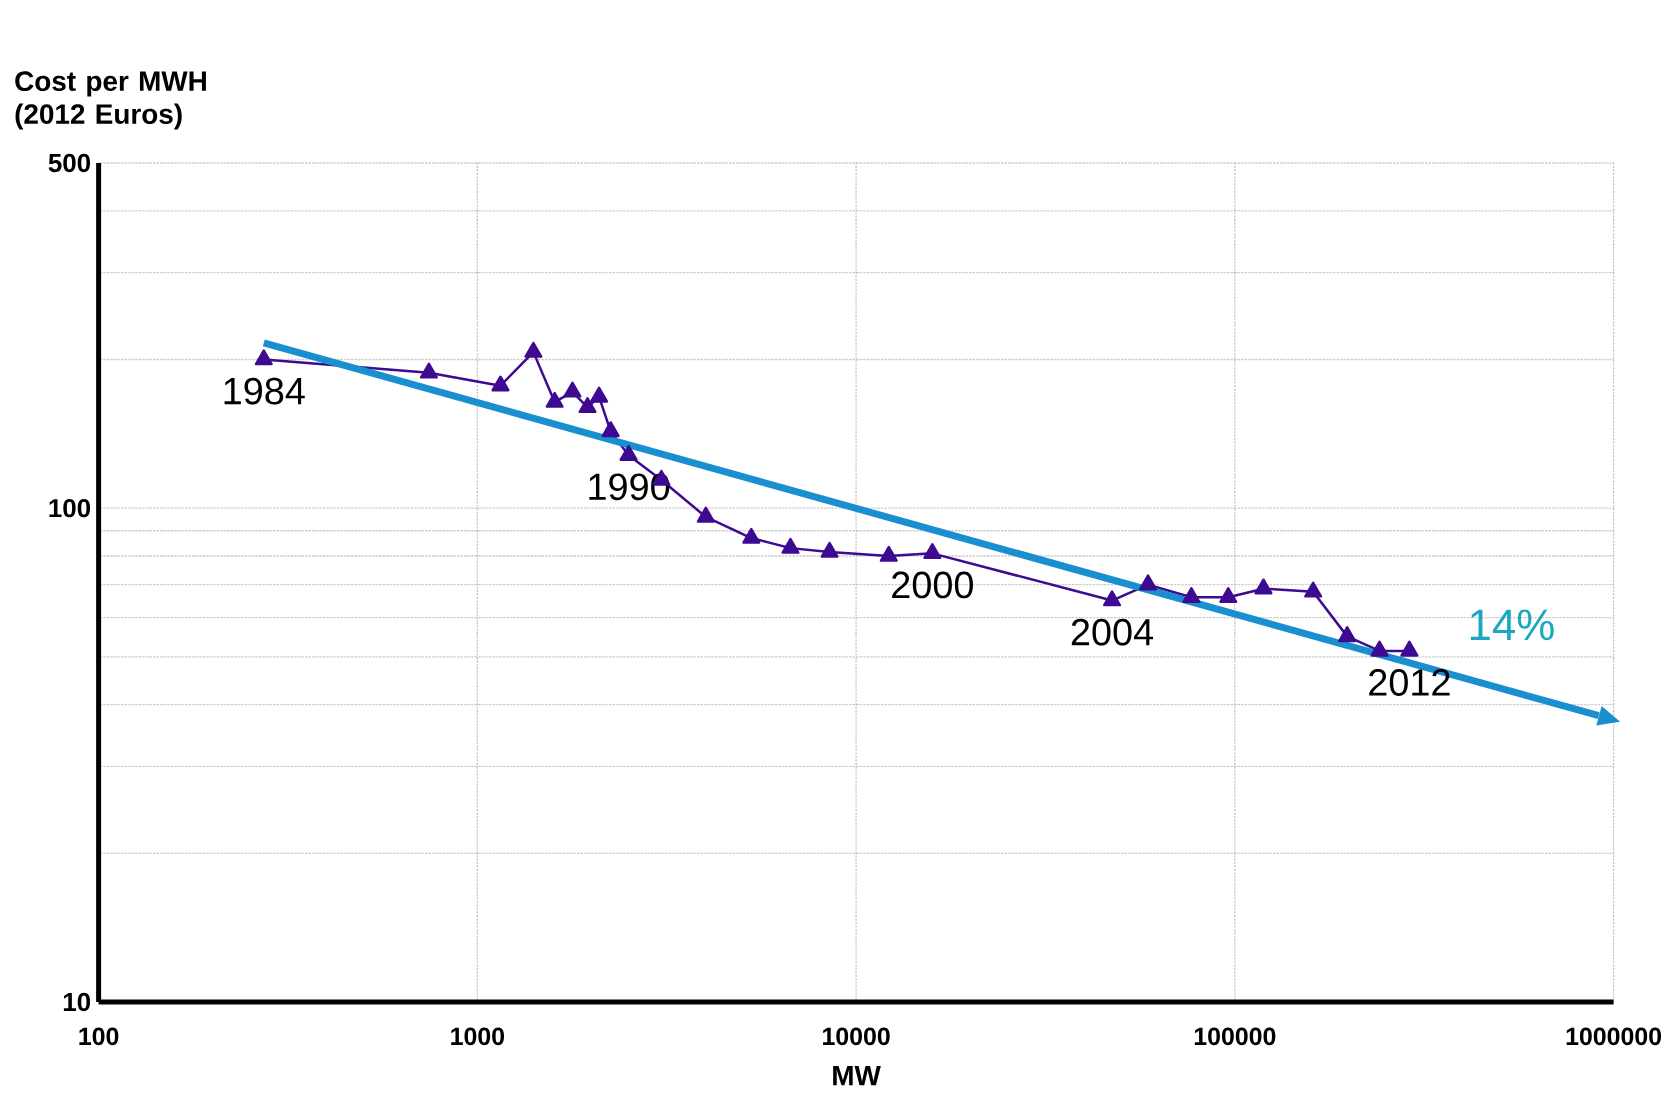  Describe the element at coordinates (856, 1036) in the screenshot. I see `x-tick-label: 10000` at that location.